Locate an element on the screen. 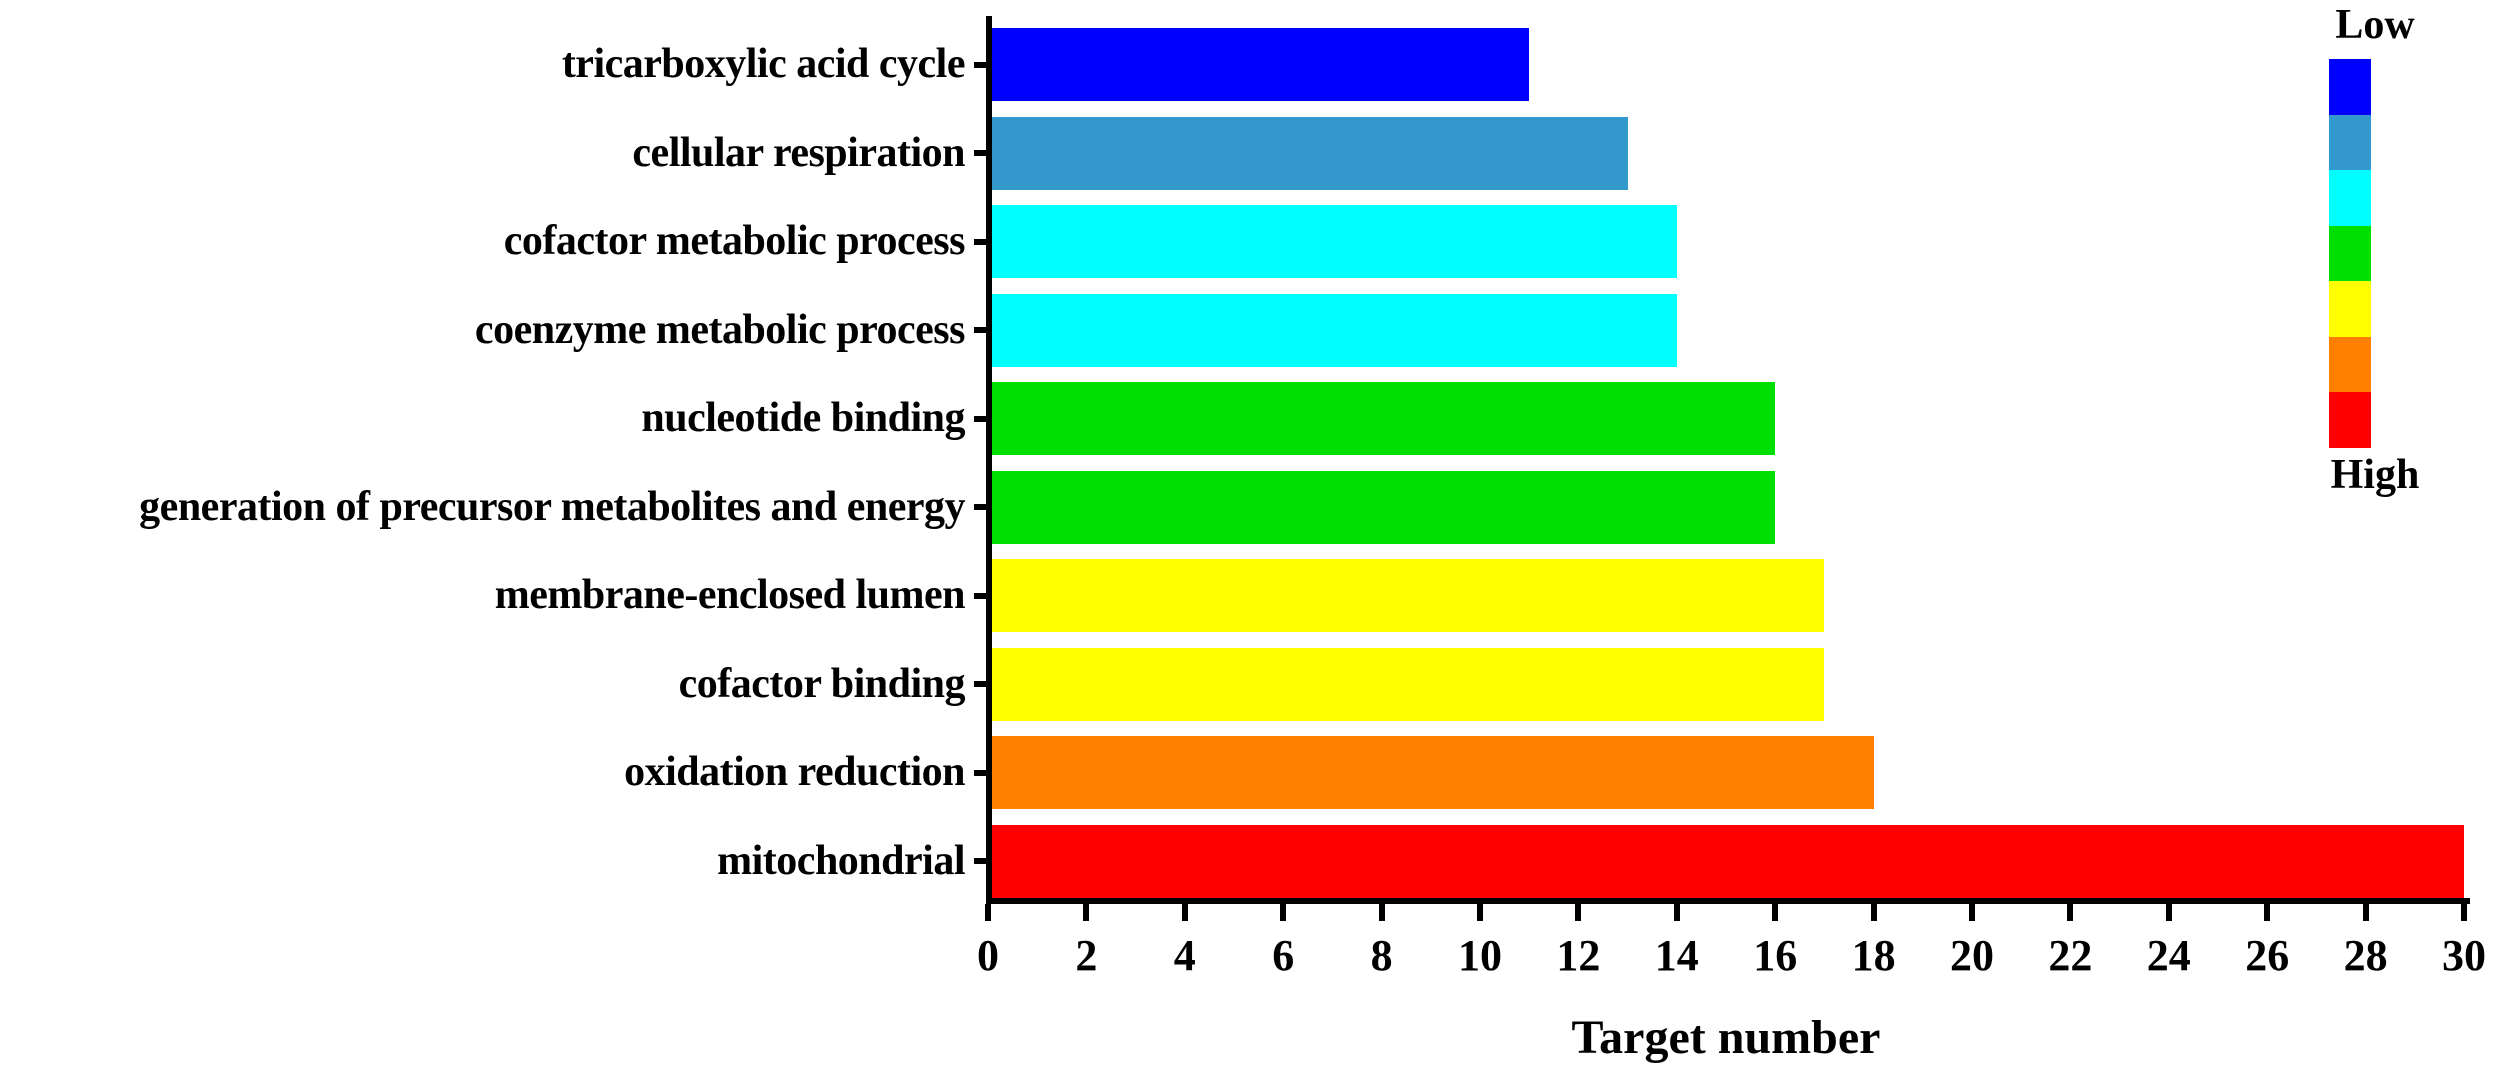 The width and height of the screenshot is (2500, 1084). x-axis-title: Target number is located at coordinates (1726, 1037).